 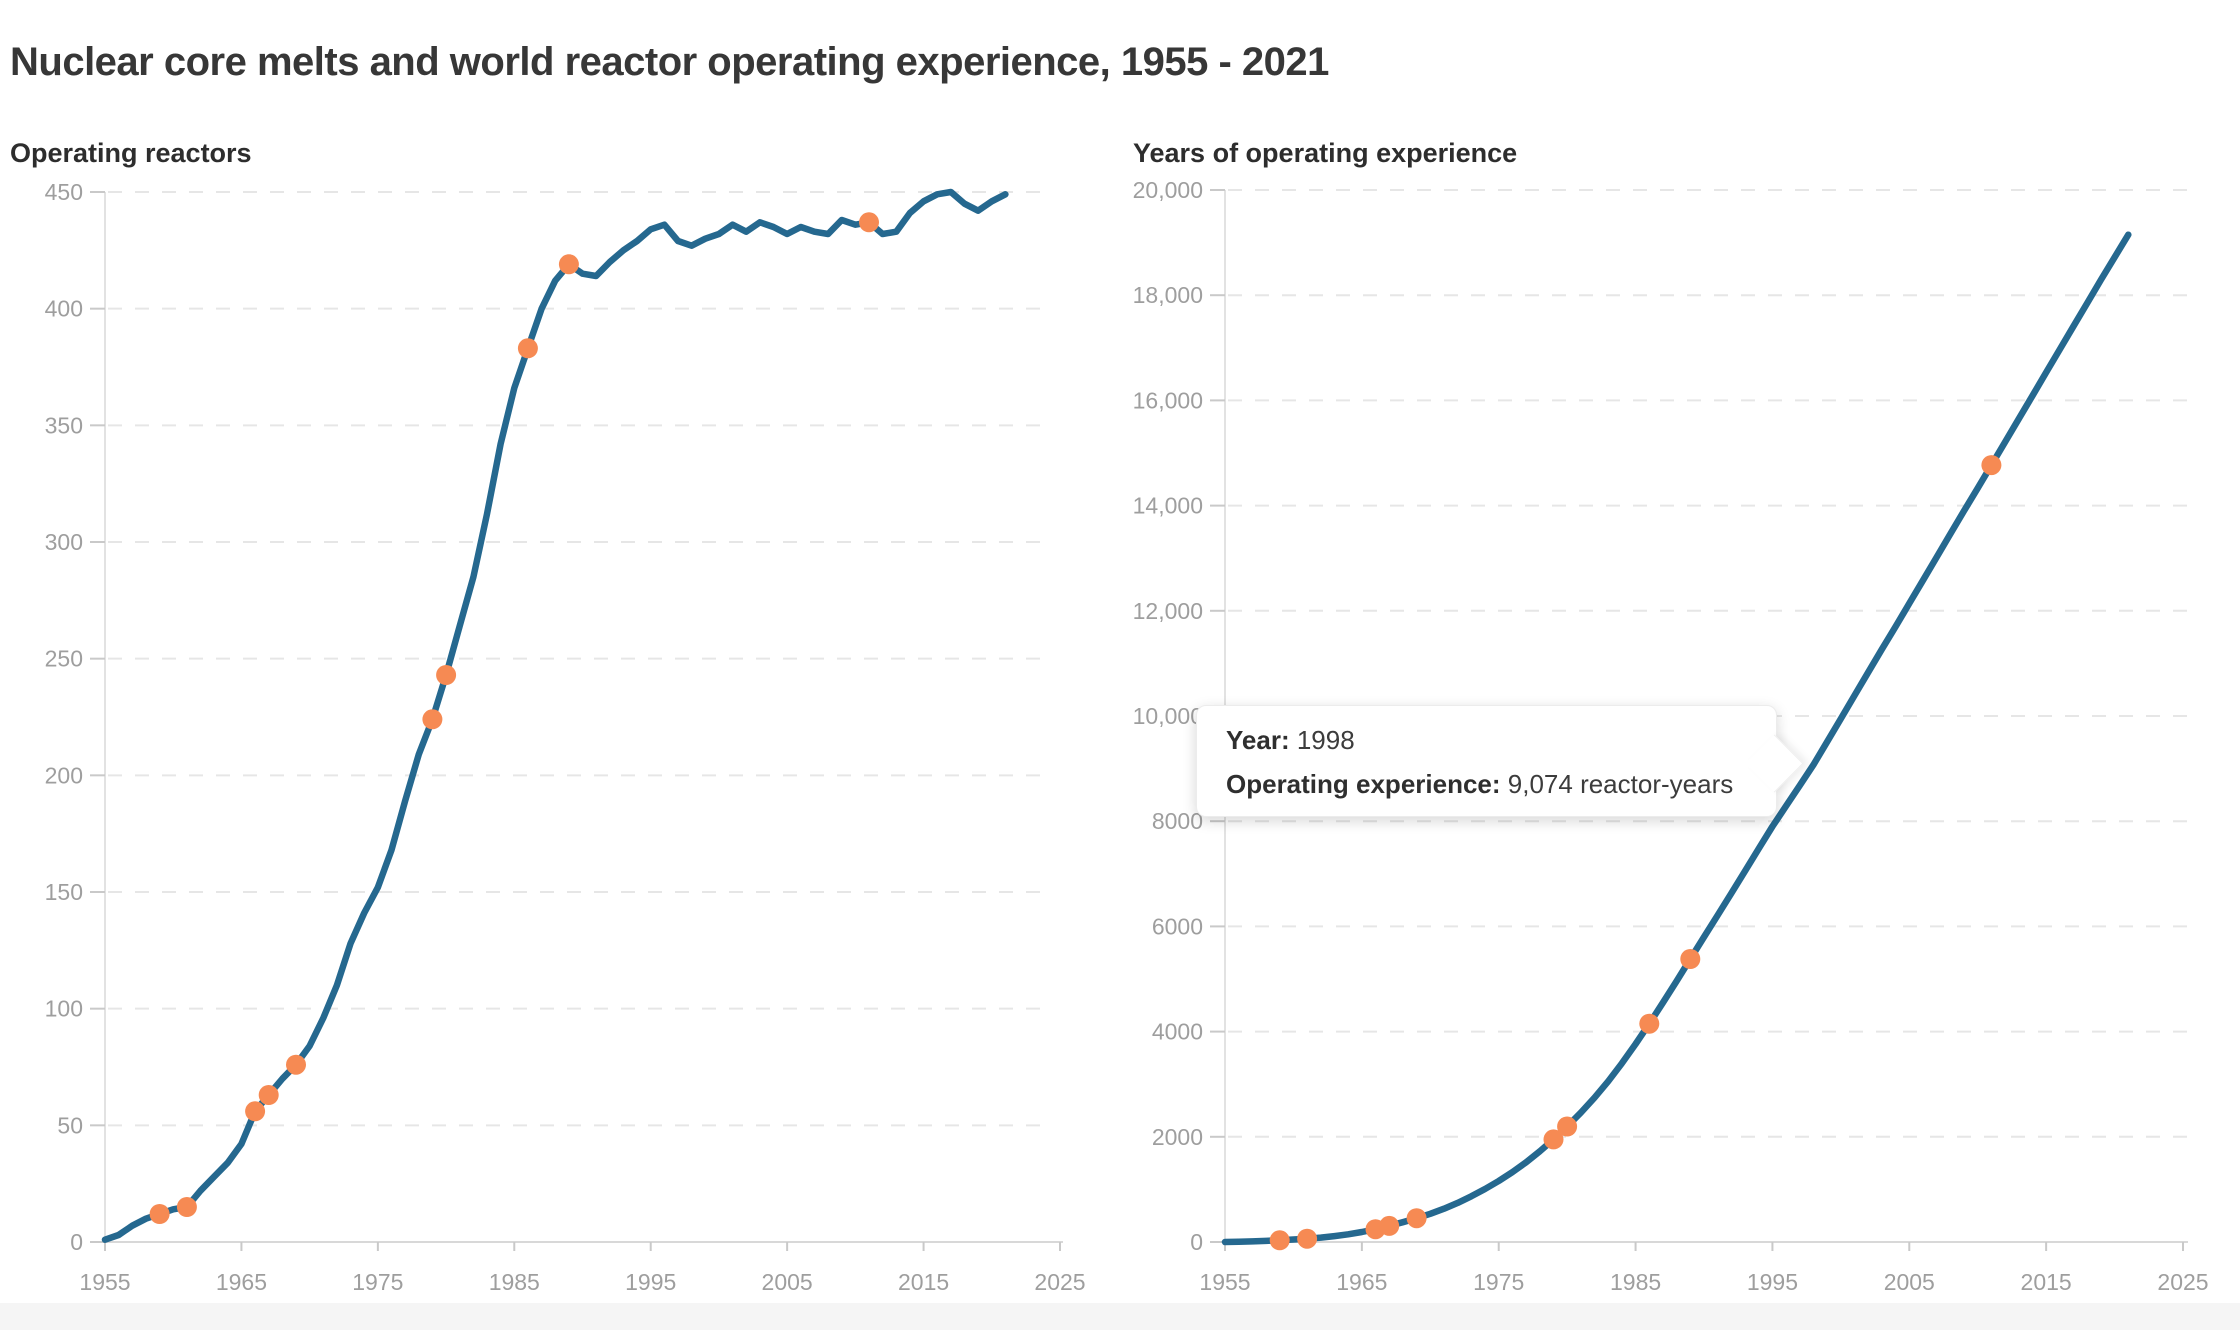 What do you see at coordinates (1177, 1032) in the screenshot?
I see `y-tick-label: 4000` at bounding box center [1177, 1032].